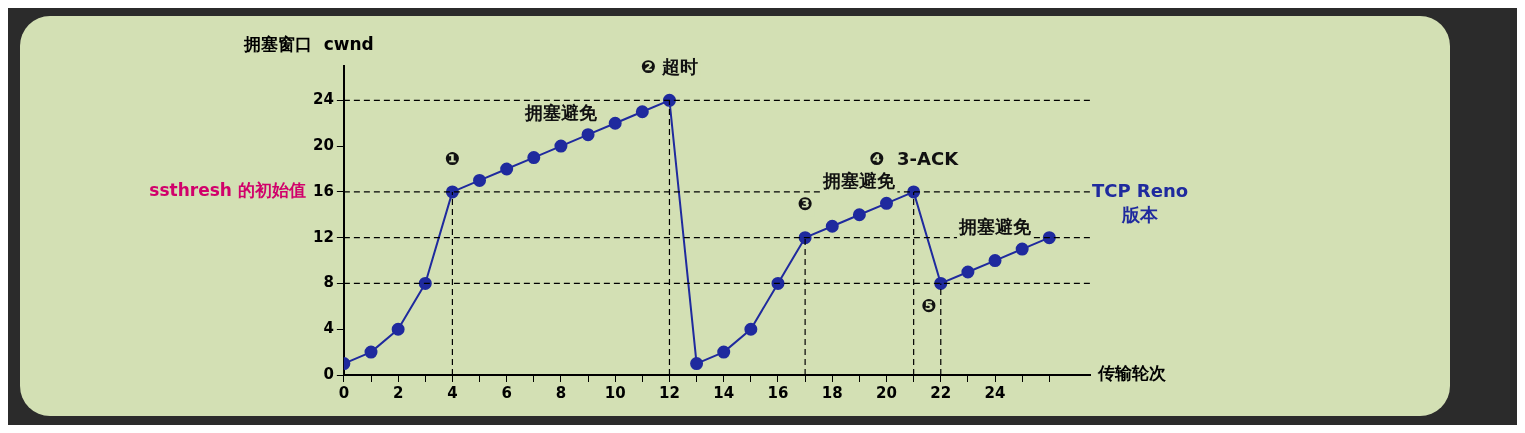  What do you see at coordinates (778, 392) in the screenshot?
I see `x-tick-label: 16` at bounding box center [778, 392].